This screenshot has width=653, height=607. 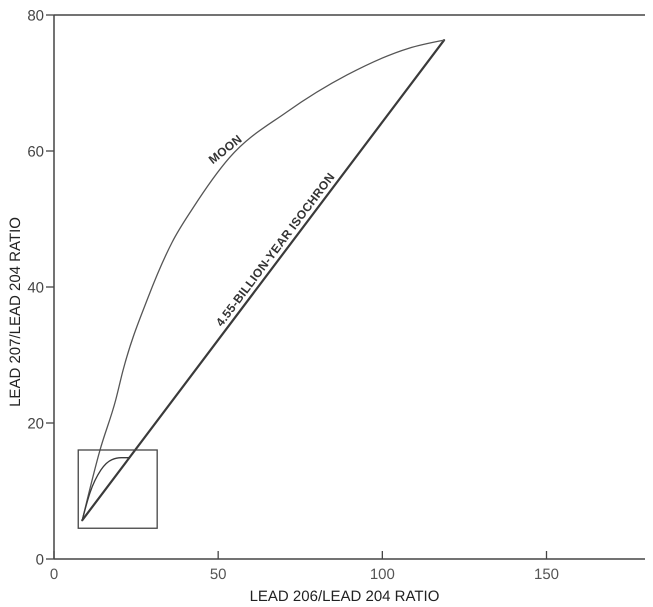 I want to click on y-tick-label: 0, so click(x=40, y=559).